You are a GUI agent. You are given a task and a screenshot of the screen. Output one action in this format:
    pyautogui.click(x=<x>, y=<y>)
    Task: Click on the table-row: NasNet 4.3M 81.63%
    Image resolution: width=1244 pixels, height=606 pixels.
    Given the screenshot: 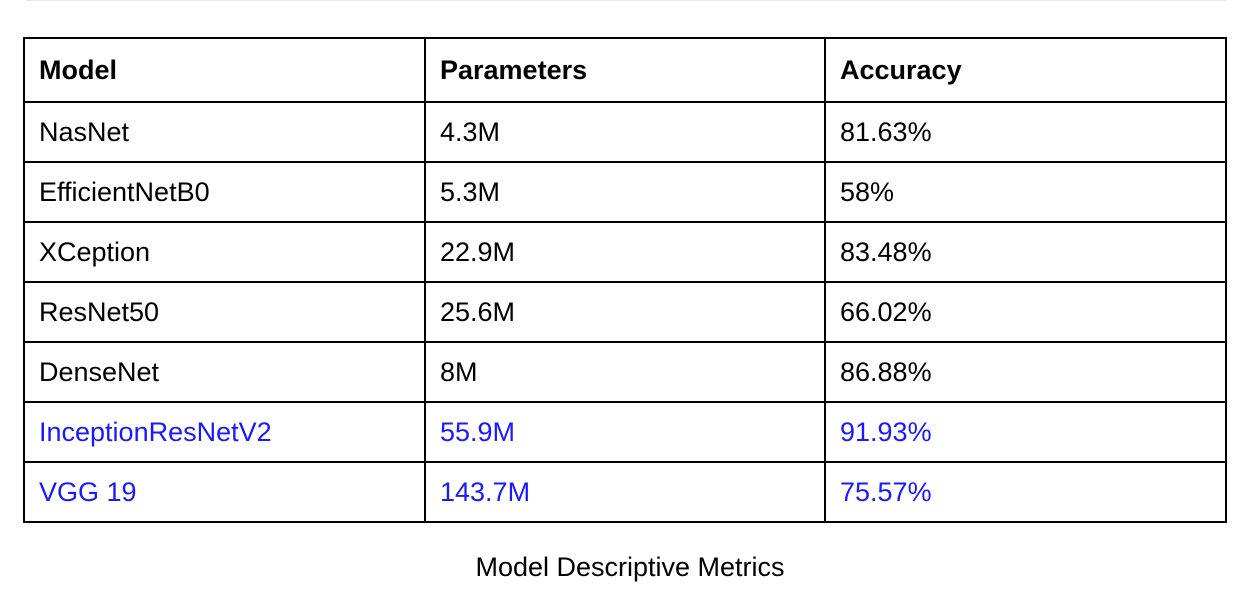 What is the action you would take?
    pyautogui.click(x=625, y=132)
    